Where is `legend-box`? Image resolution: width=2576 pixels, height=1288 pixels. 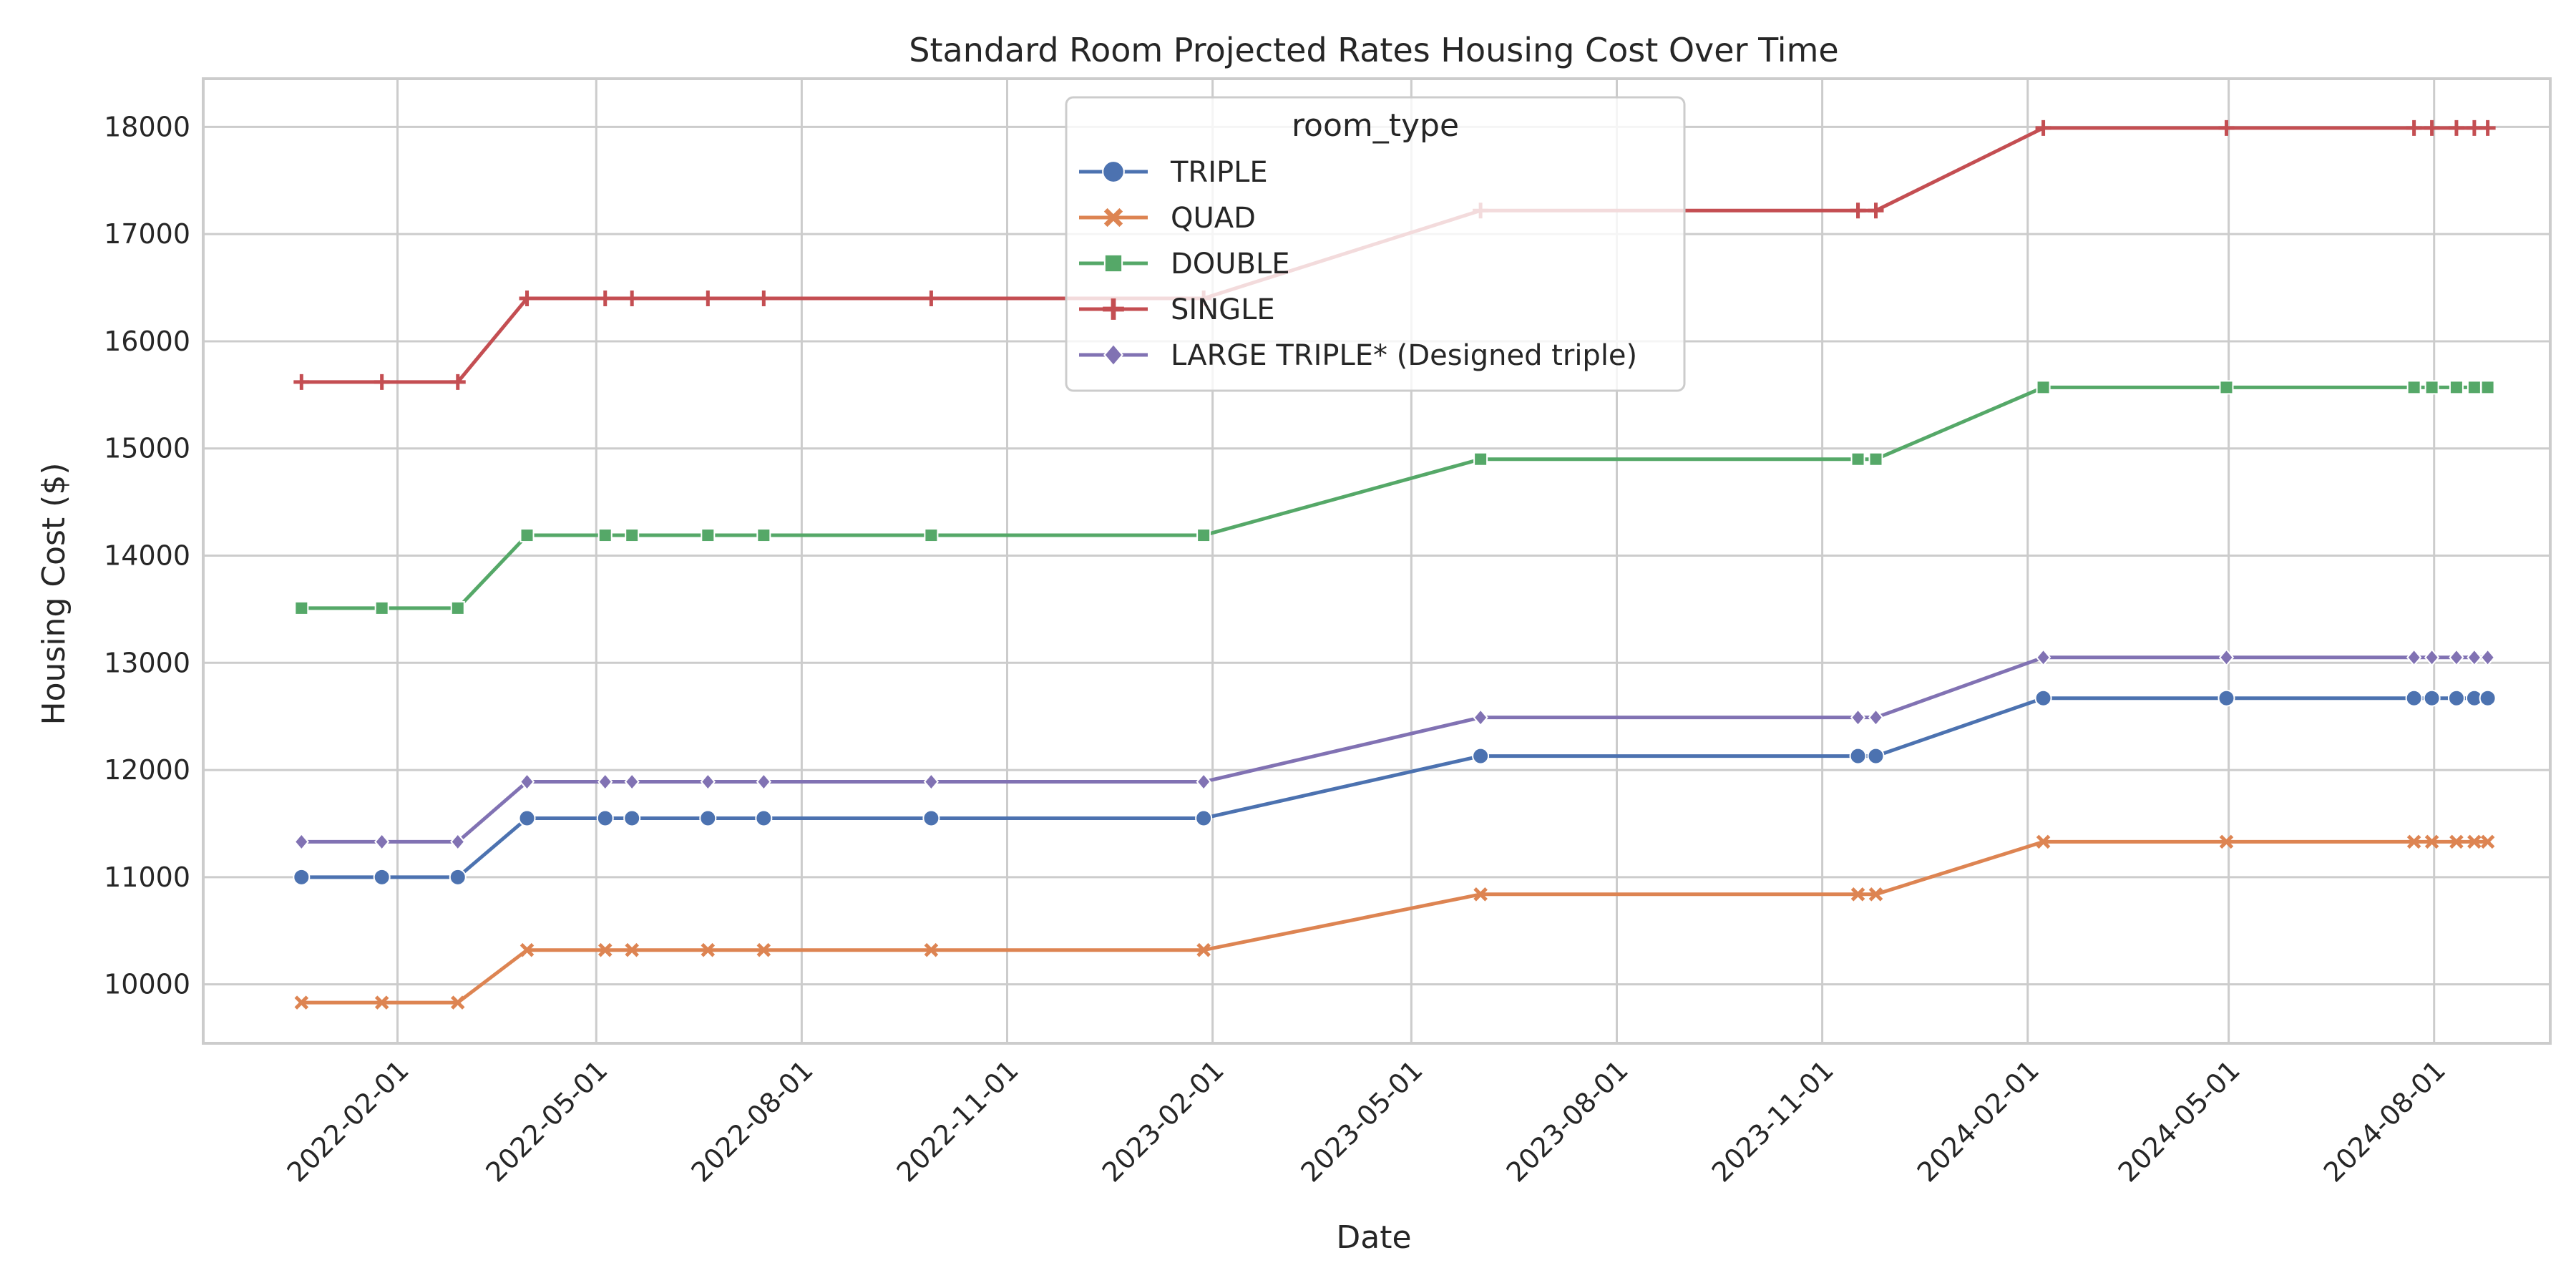
legend-box is located at coordinates (1375, 244).